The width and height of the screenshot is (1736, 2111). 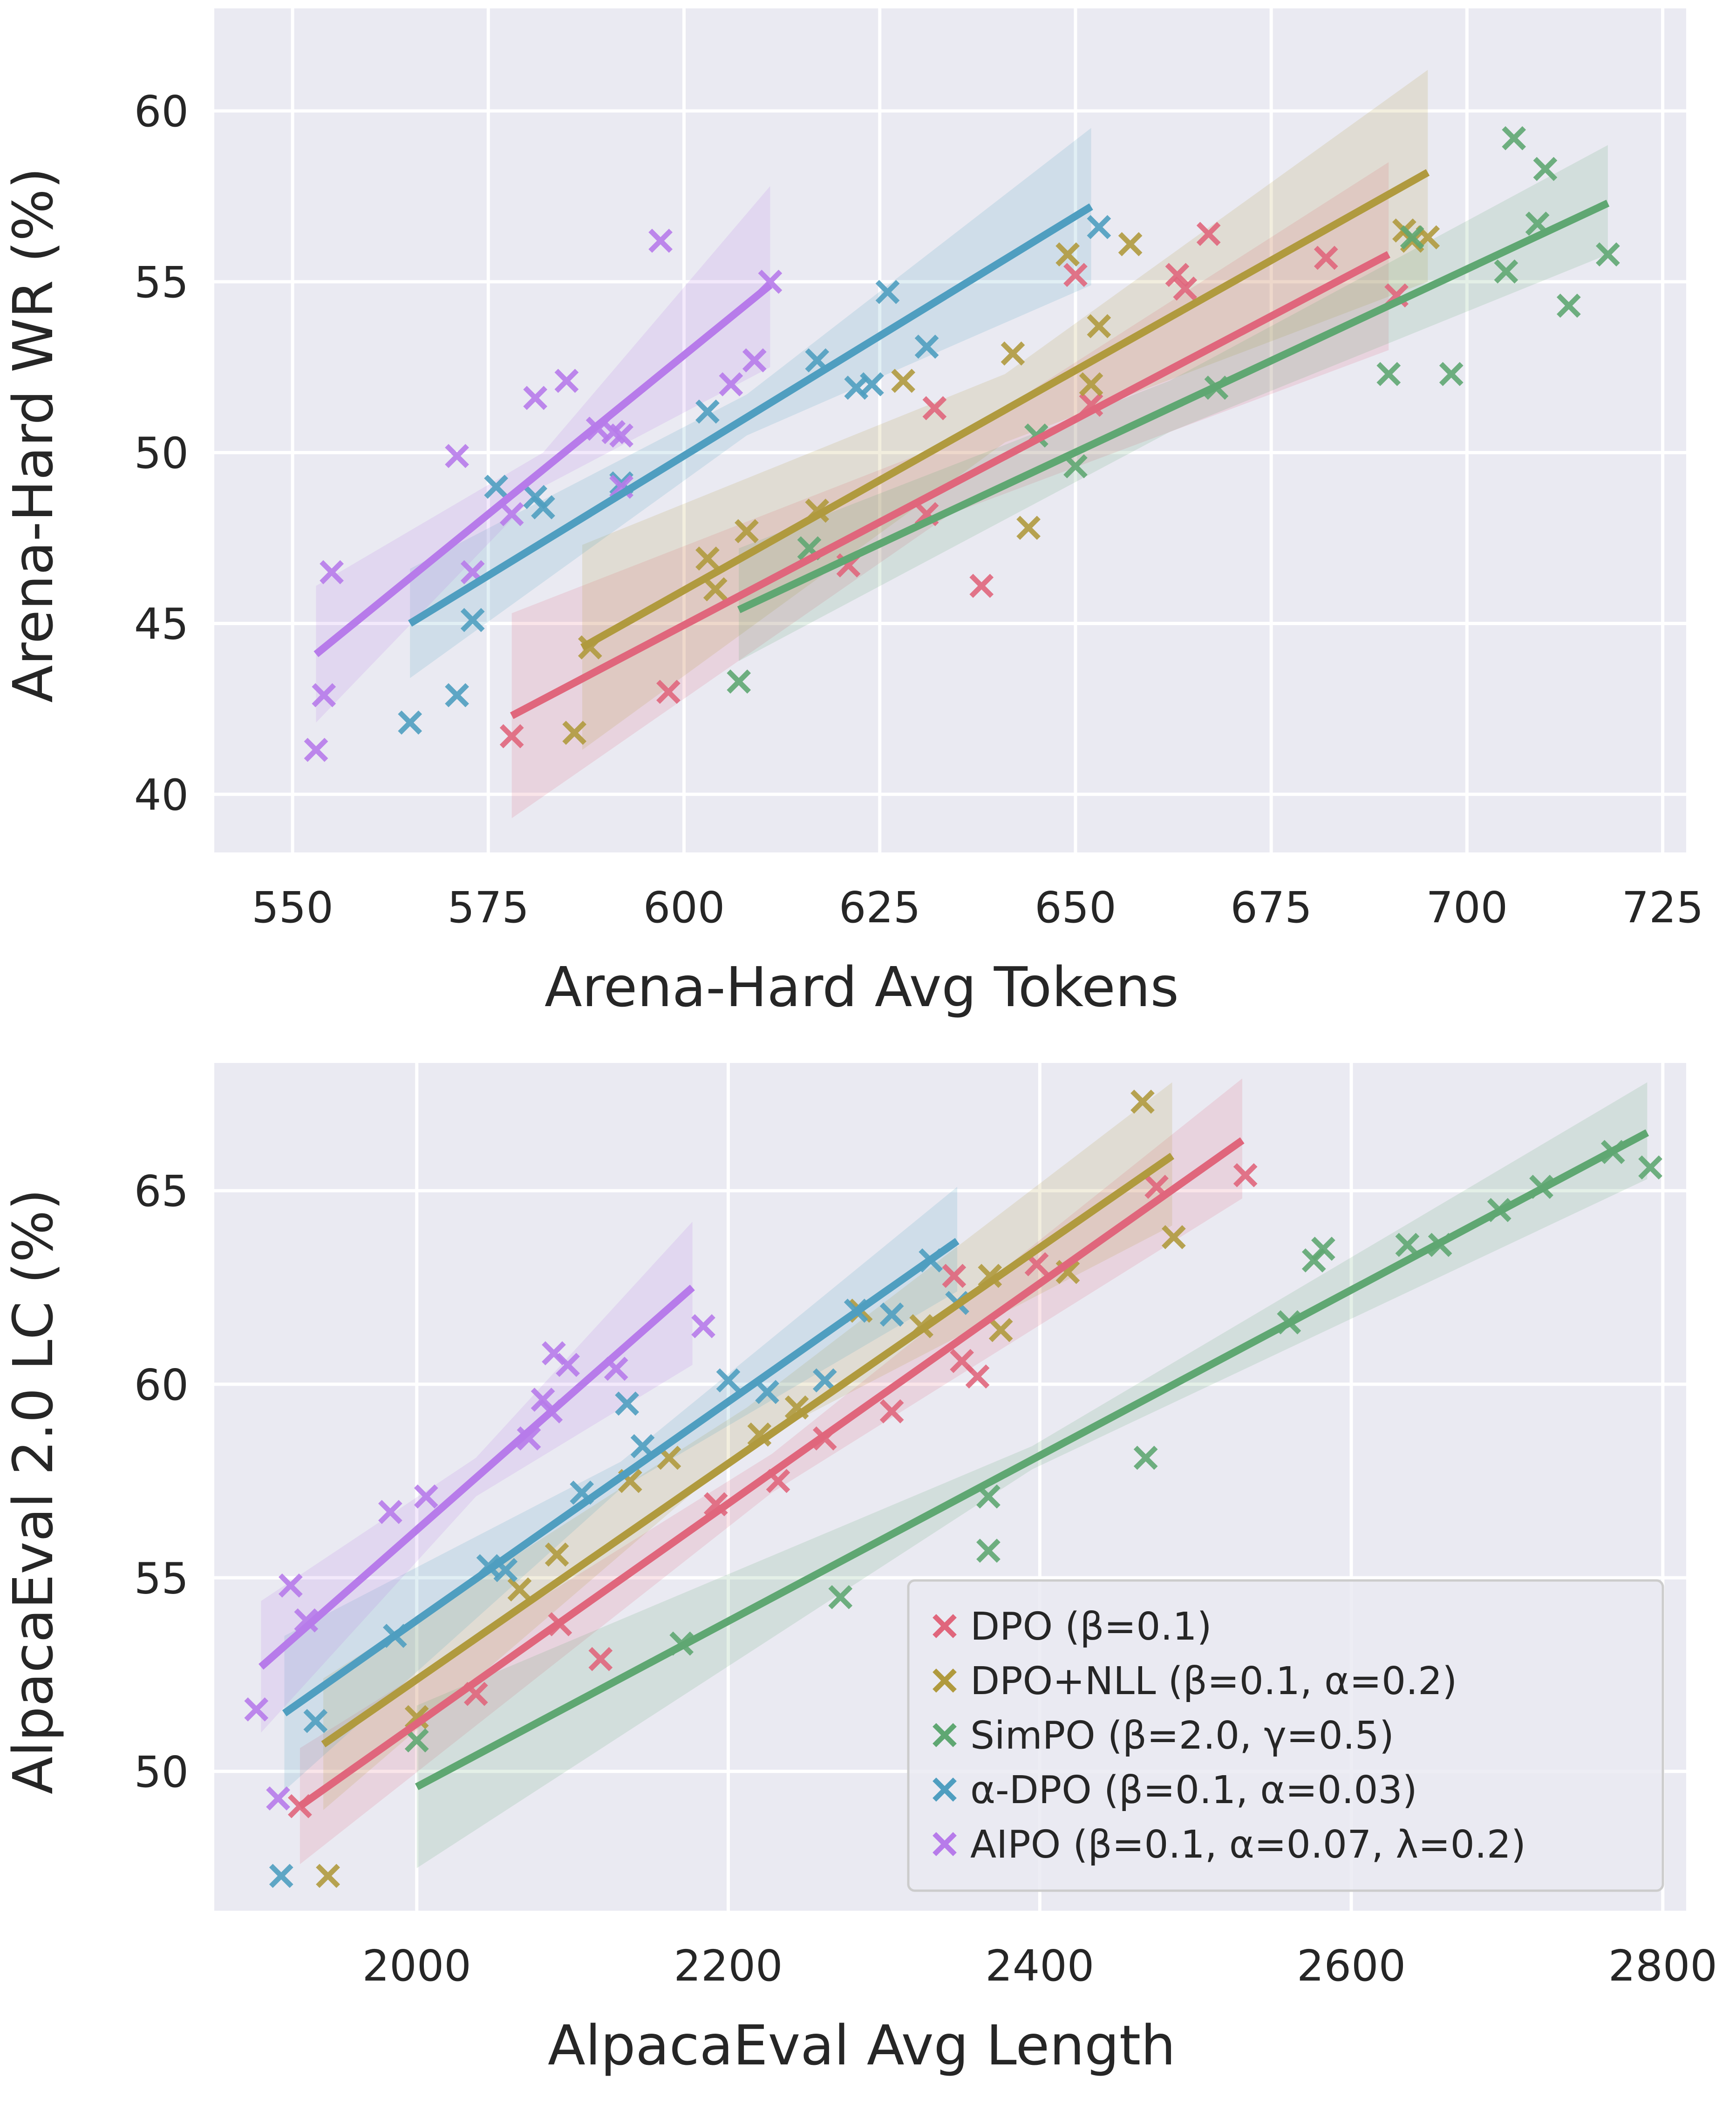 I want to click on legend-marker-aipo, so click(x=945, y=1844).